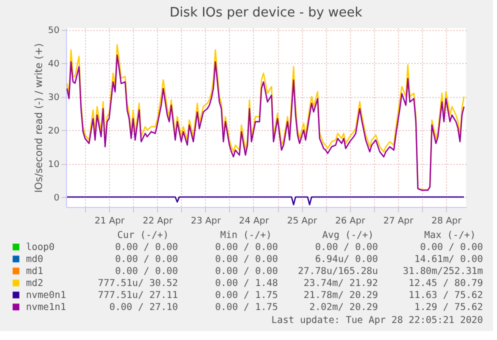 The height and width of the screenshot is (340, 497). What do you see at coordinates (109, 221) in the screenshot?
I see `x-tick-label: 21 Apr` at bounding box center [109, 221].